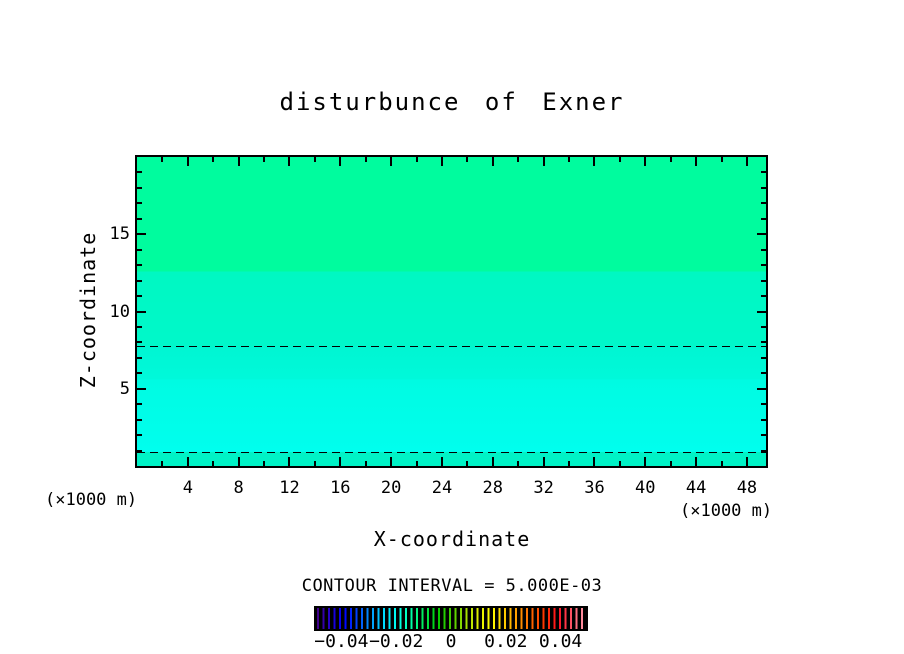 This screenshot has height=654, width=904. What do you see at coordinates (451, 641) in the screenshot?
I see `colorbar-tick-label: 0` at bounding box center [451, 641].